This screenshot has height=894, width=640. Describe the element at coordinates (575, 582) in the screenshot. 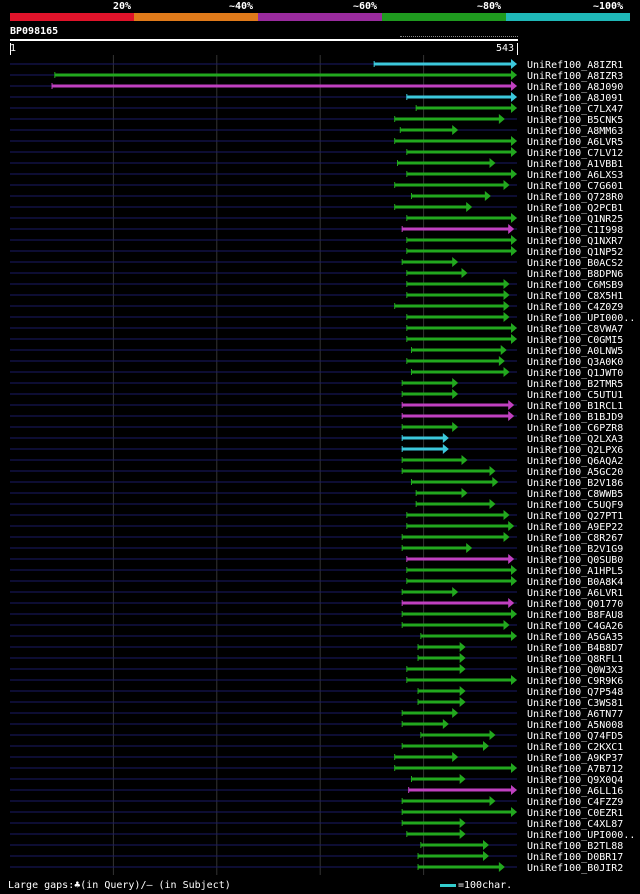

I see `hit-label: UniRef100_B0A8K4` at that location.